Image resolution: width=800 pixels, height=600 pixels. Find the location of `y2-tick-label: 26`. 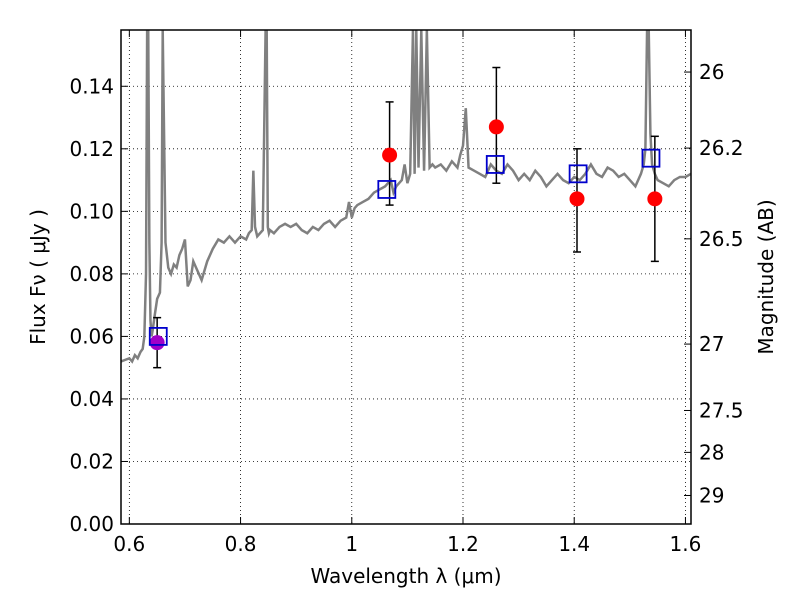

y2-tick-label: 26 is located at coordinates (711, 72).